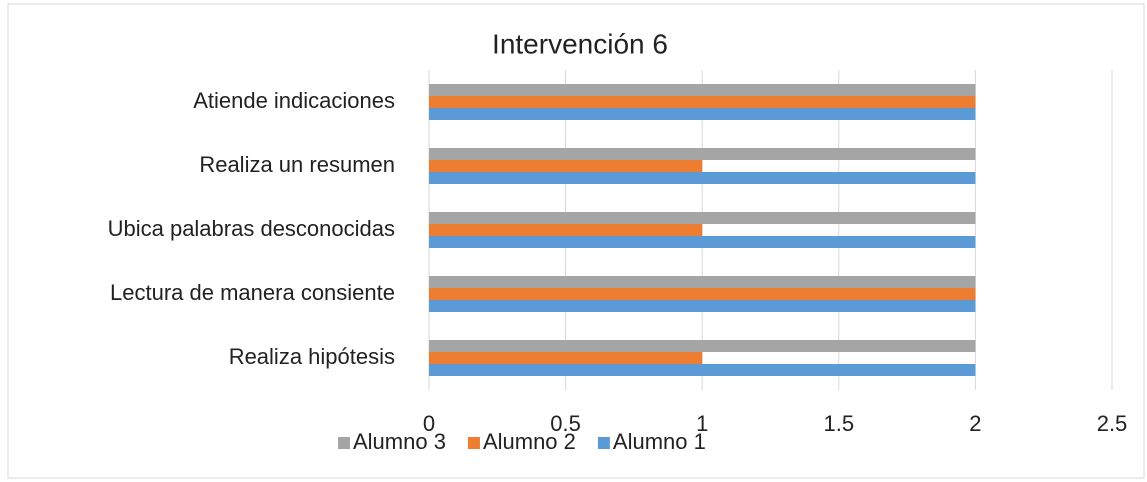 This screenshot has height=482, width=1147. I want to click on x-tick-label: 2.5, so click(1112, 423).